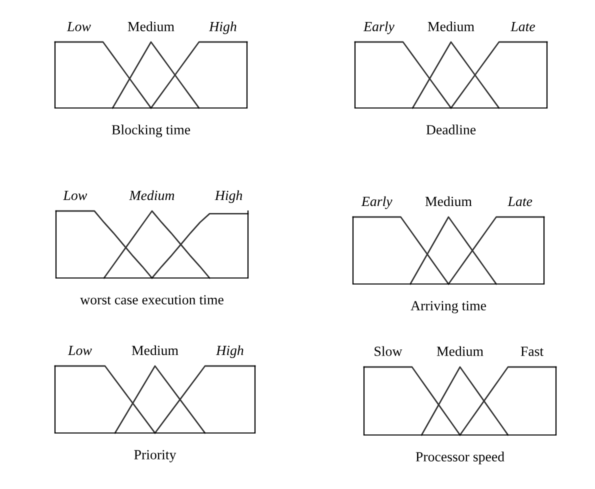  Describe the element at coordinates (460, 458) in the screenshot. I see `x-axis-title: Processor speed` at that location.